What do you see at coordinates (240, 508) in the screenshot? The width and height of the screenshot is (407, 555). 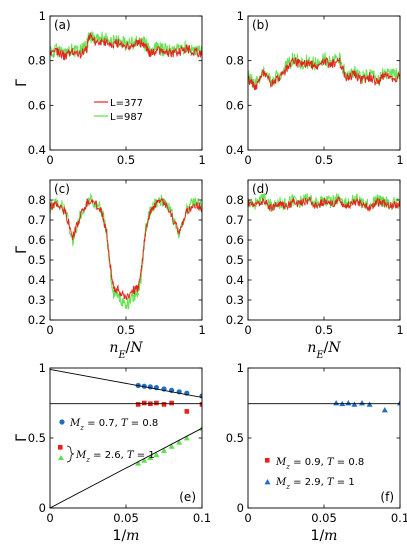 I see `y-tick-label: 0` at bounding box center [240, 508].